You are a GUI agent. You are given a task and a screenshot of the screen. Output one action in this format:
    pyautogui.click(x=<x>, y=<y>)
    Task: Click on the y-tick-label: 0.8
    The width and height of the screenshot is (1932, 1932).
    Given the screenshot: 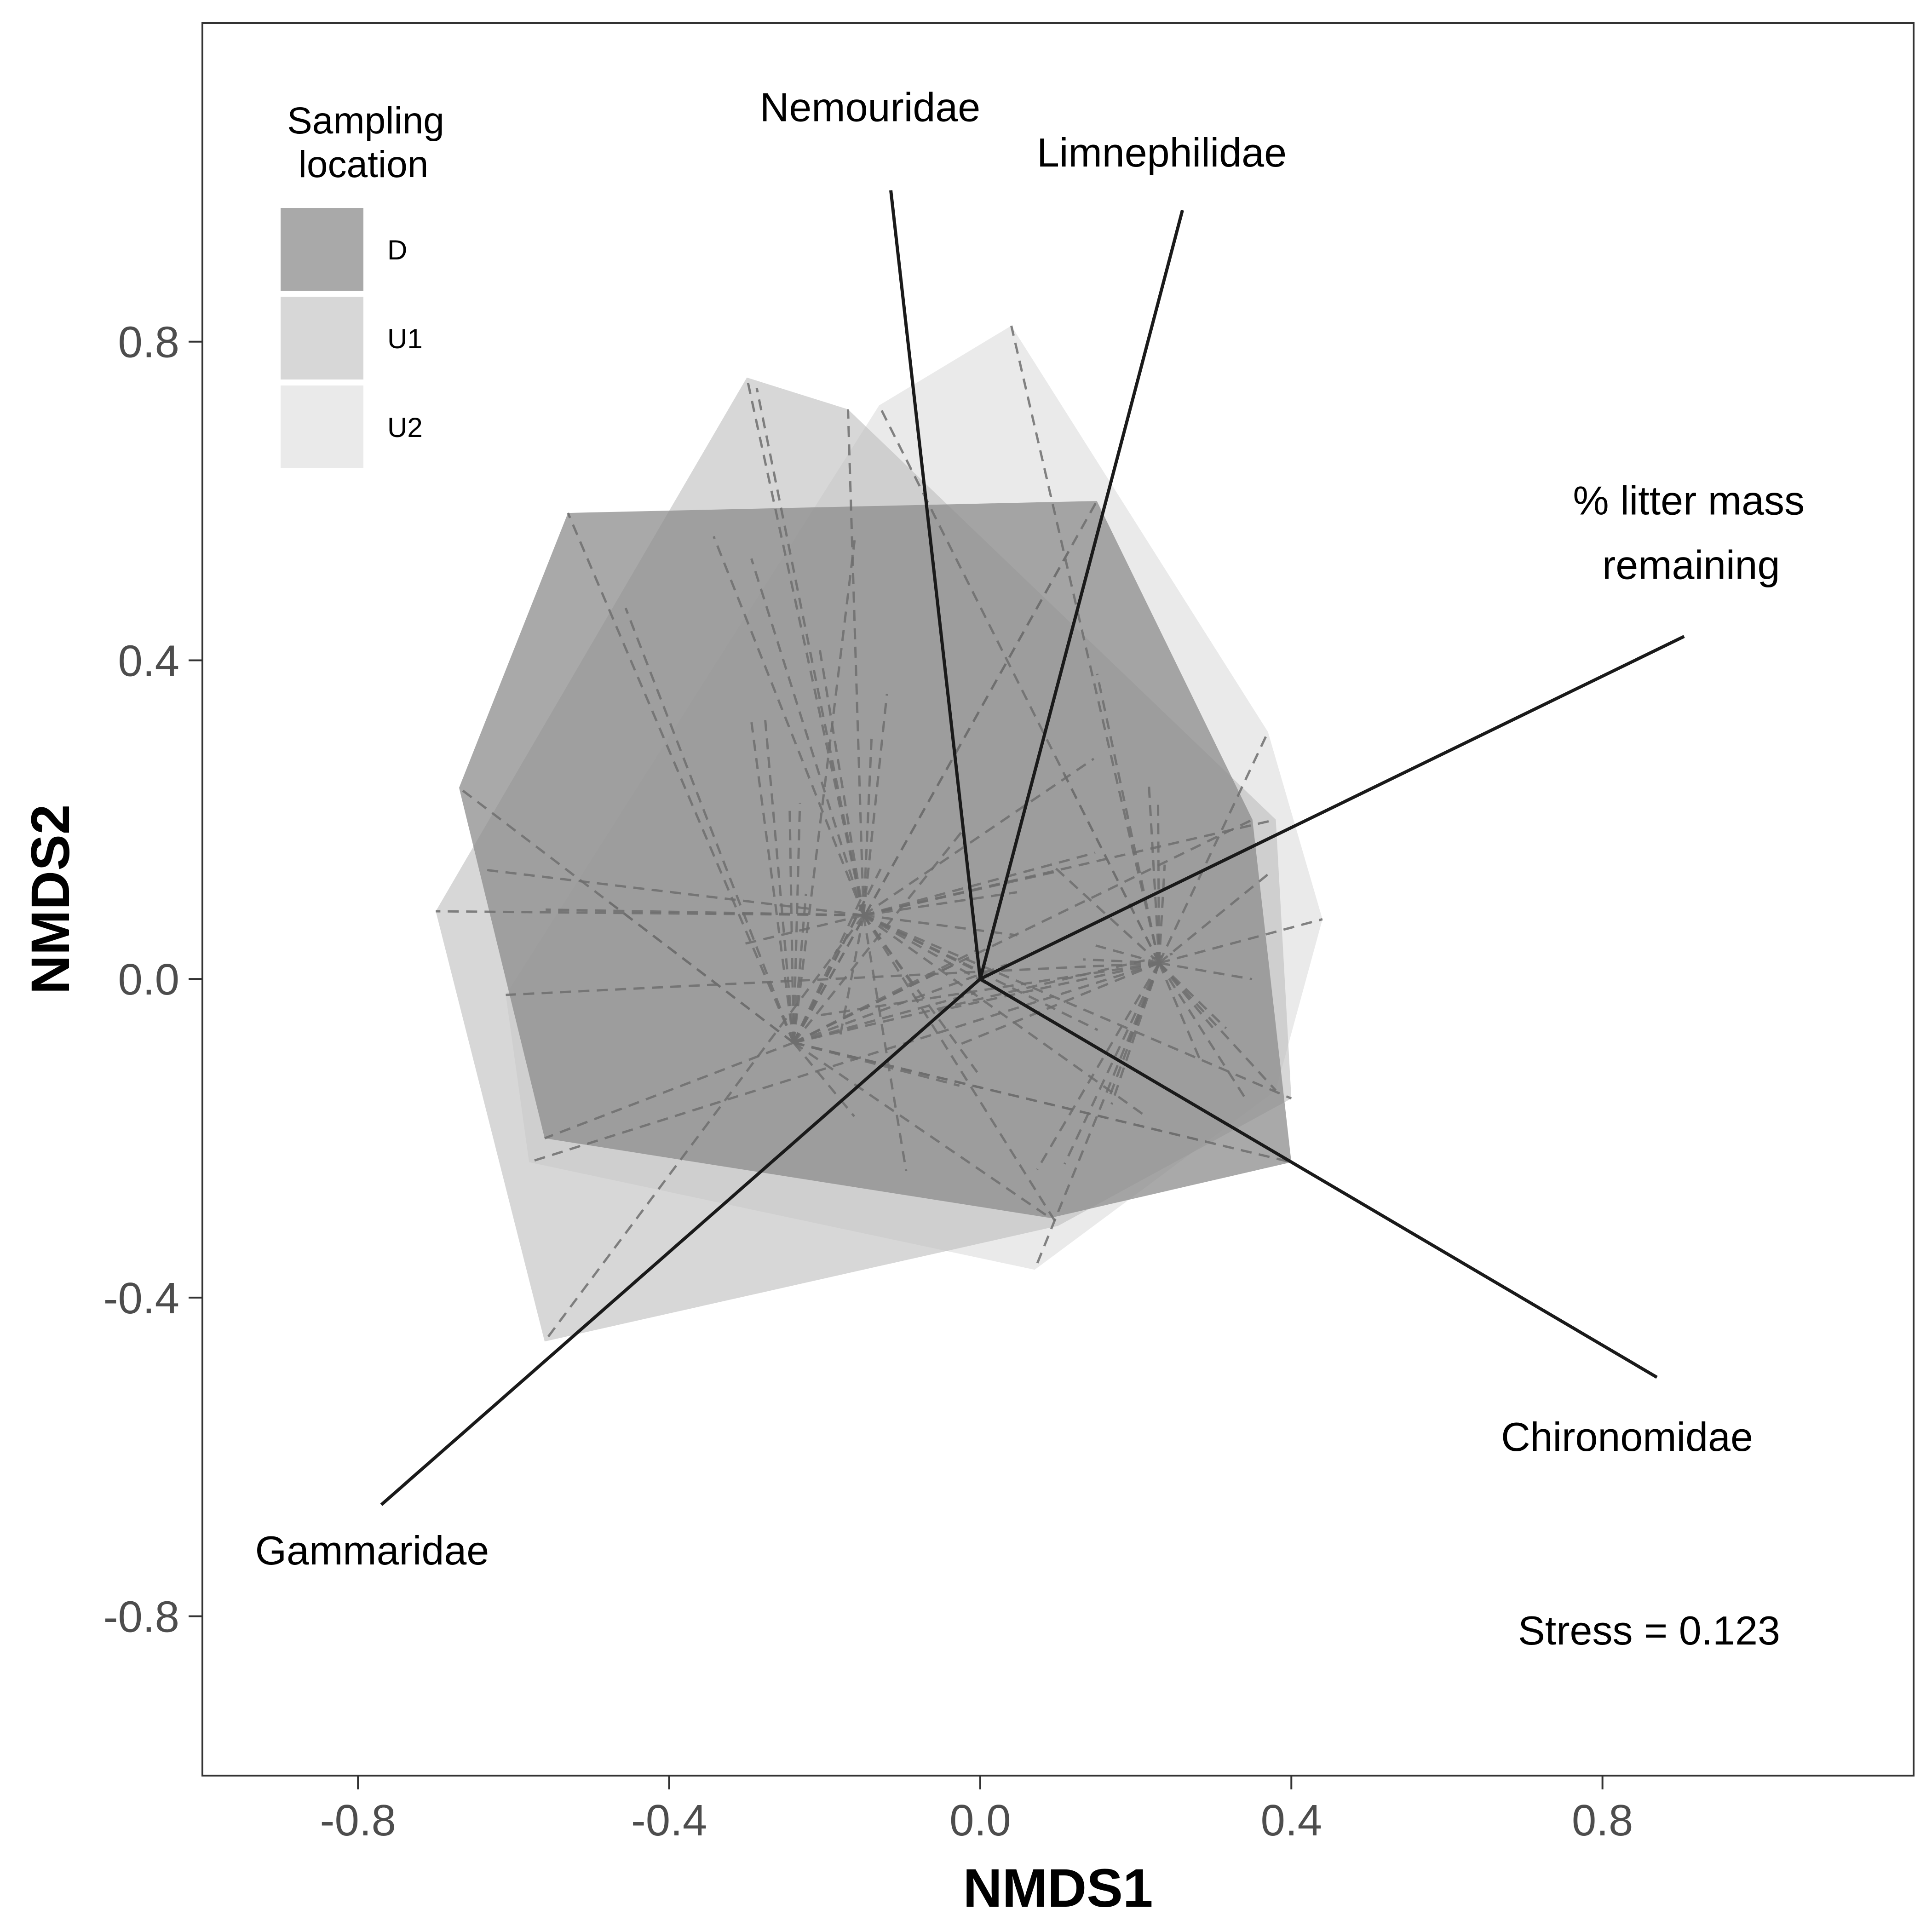 What is the action you would take?
    pyautogui.click(x=148, y=342)
    